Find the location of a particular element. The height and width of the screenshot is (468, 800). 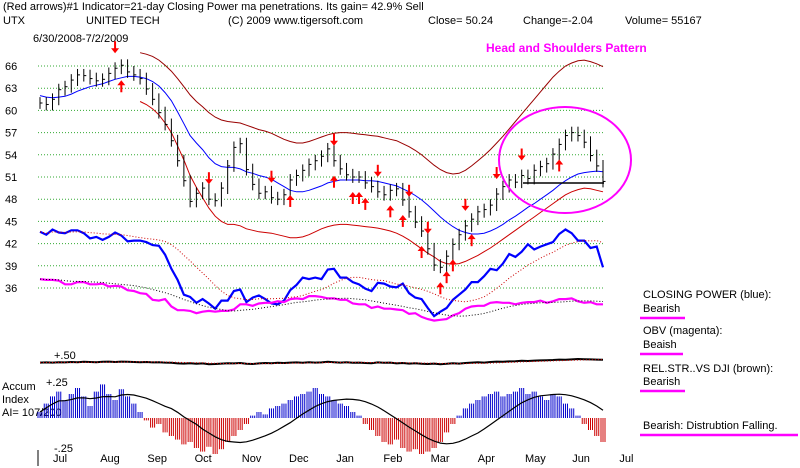

y-tick-label: 60 is located at coordinates (11, 111).